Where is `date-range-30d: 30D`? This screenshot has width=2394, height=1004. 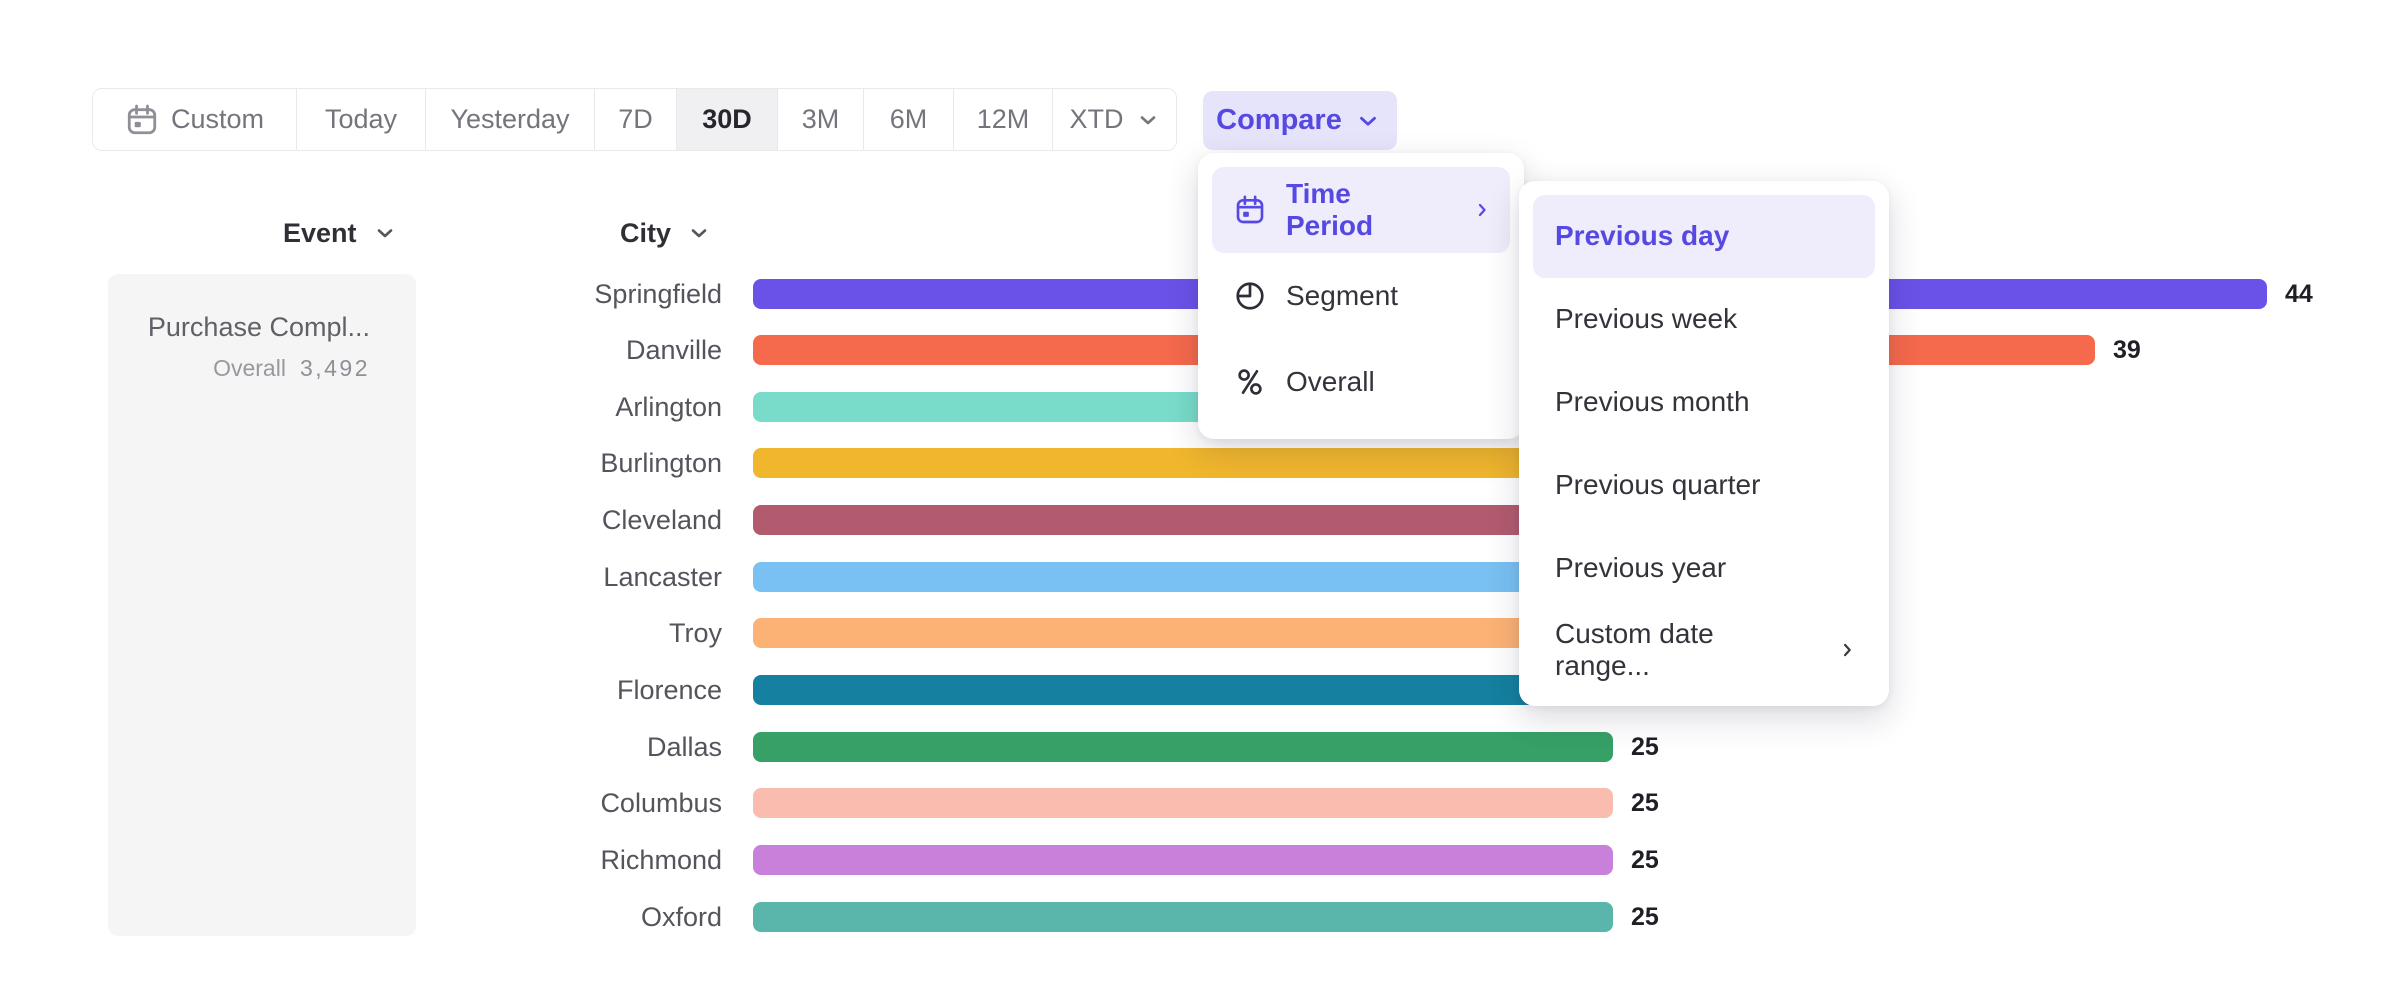 date-range-30d: 30D is located at coordinates (727, 119).